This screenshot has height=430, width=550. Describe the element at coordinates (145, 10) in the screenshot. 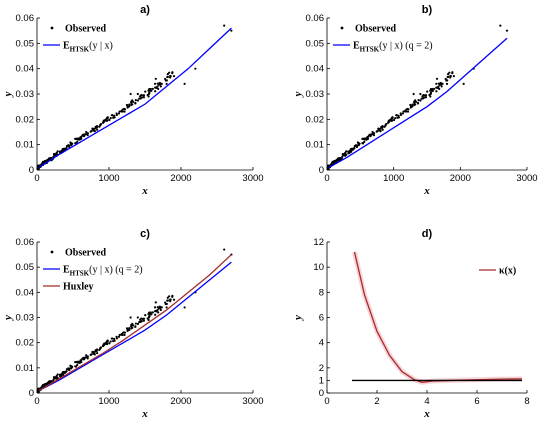

I see `panel-title: a)` at that location.